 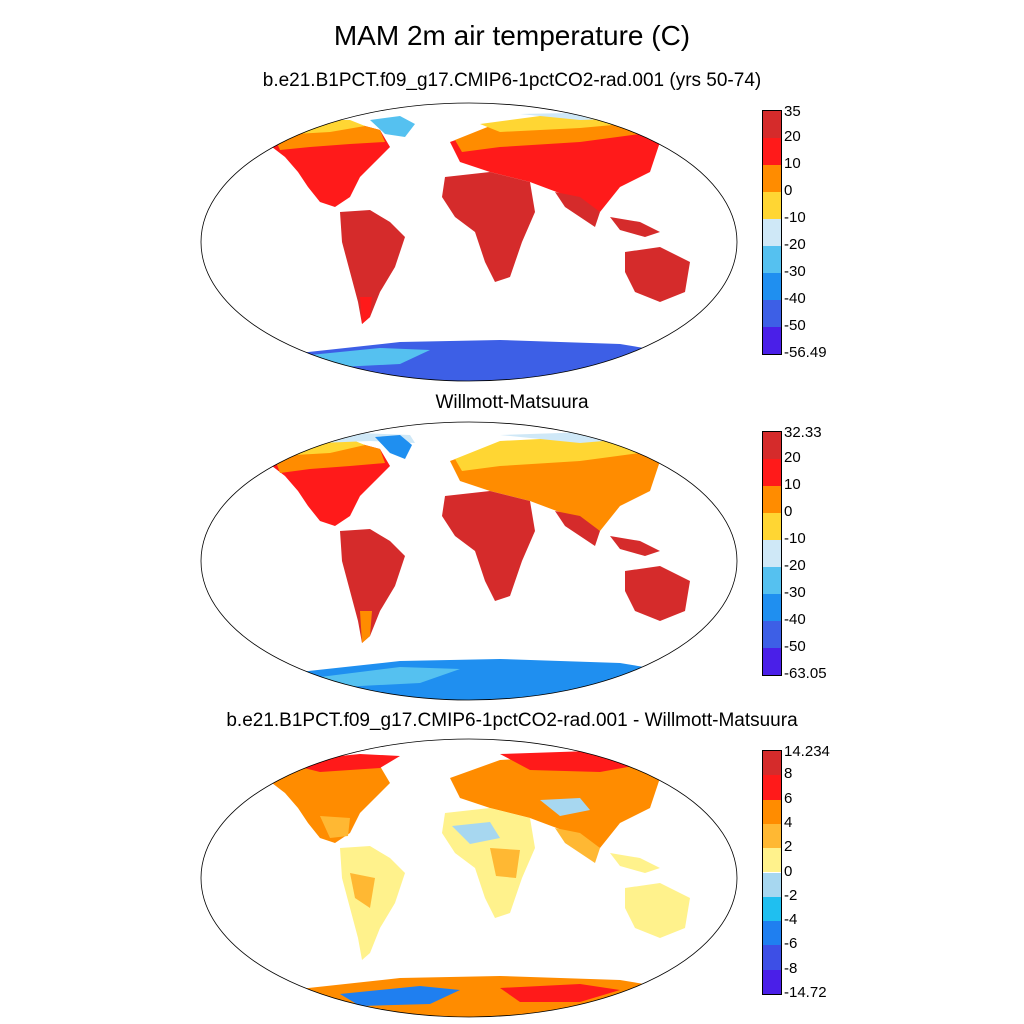 I want to click on colorbar-3-label-2: 6, so click(x=788, y=798).